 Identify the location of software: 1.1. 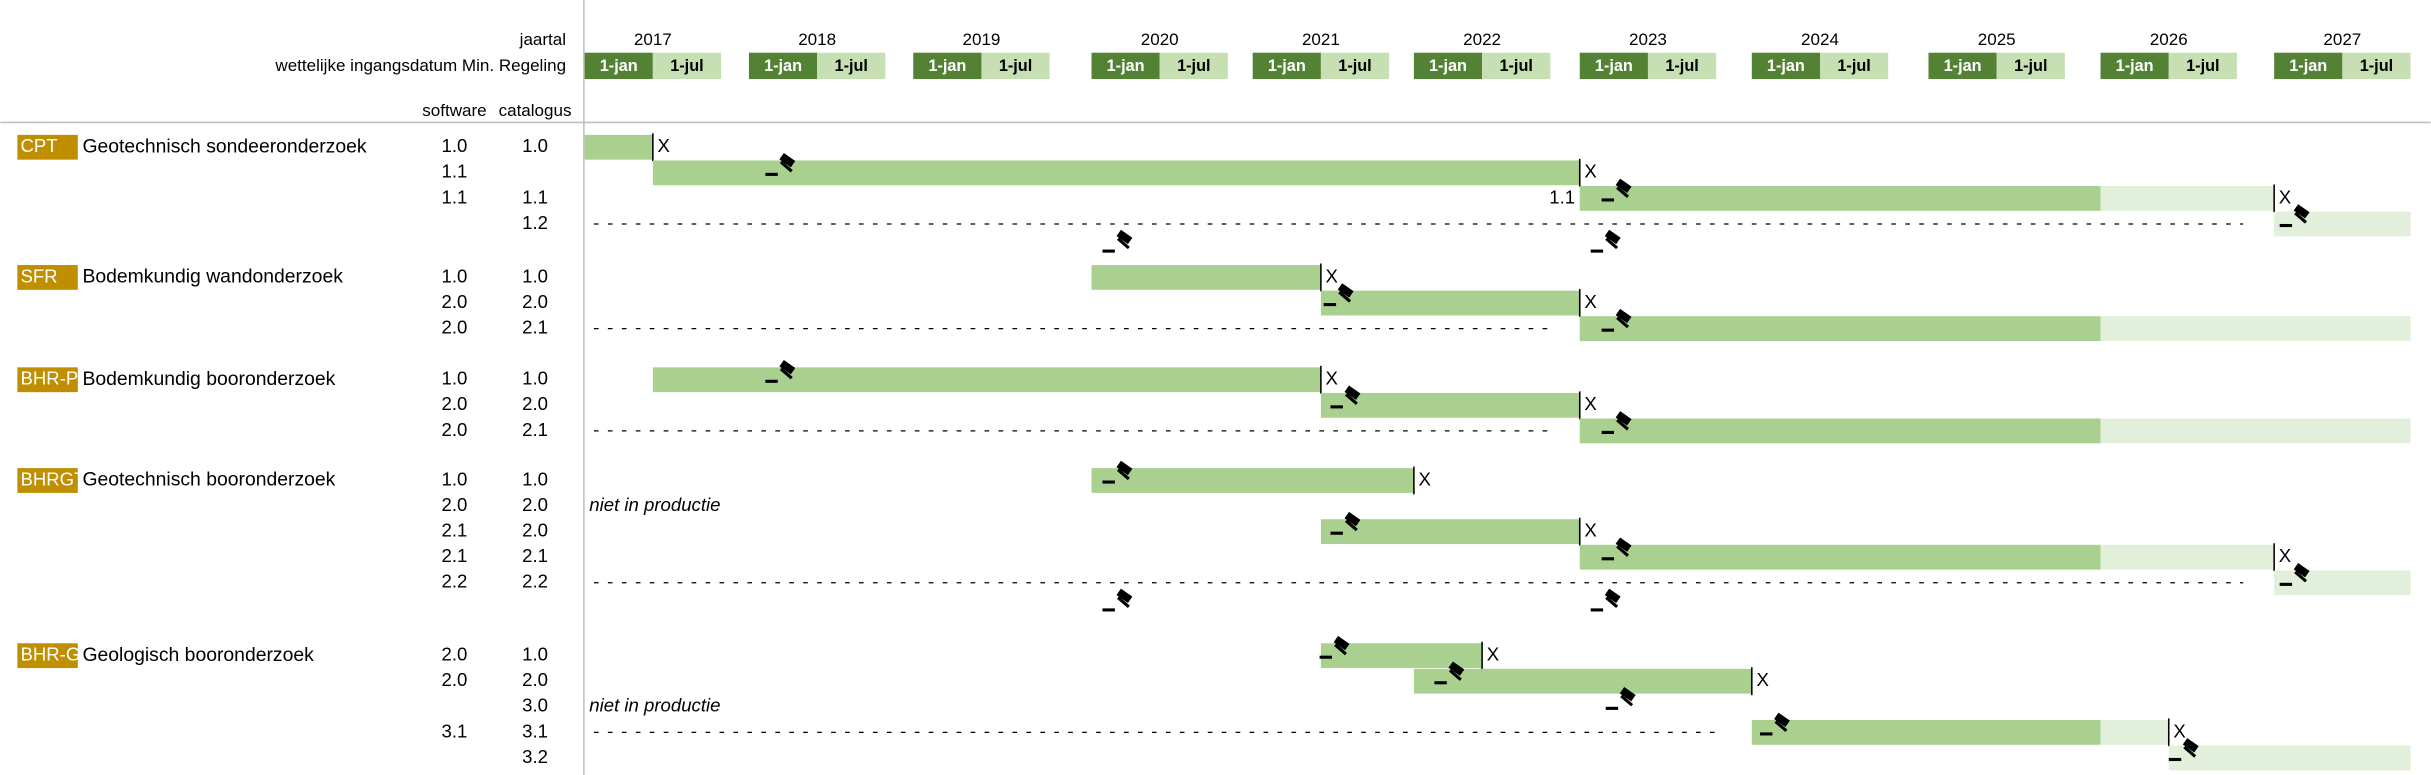
(455, 196).